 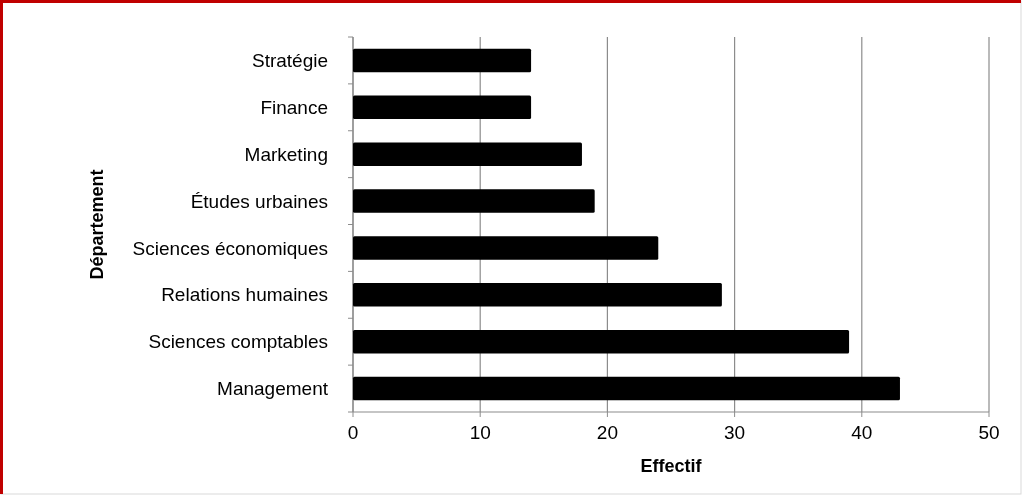 I want to click on x-tick-label: 10, so click(x=480, y=432).